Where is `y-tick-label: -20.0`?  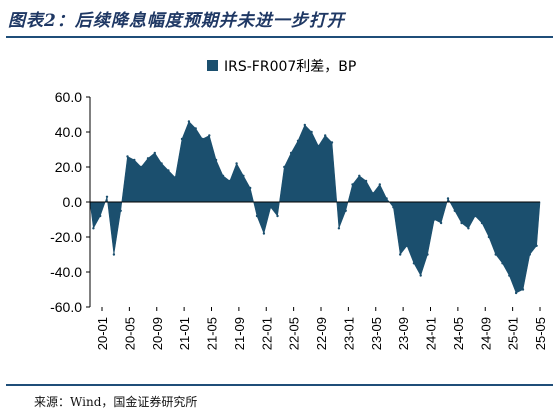 y-tick-label: -20.0 is located at coordinates (66, 237).